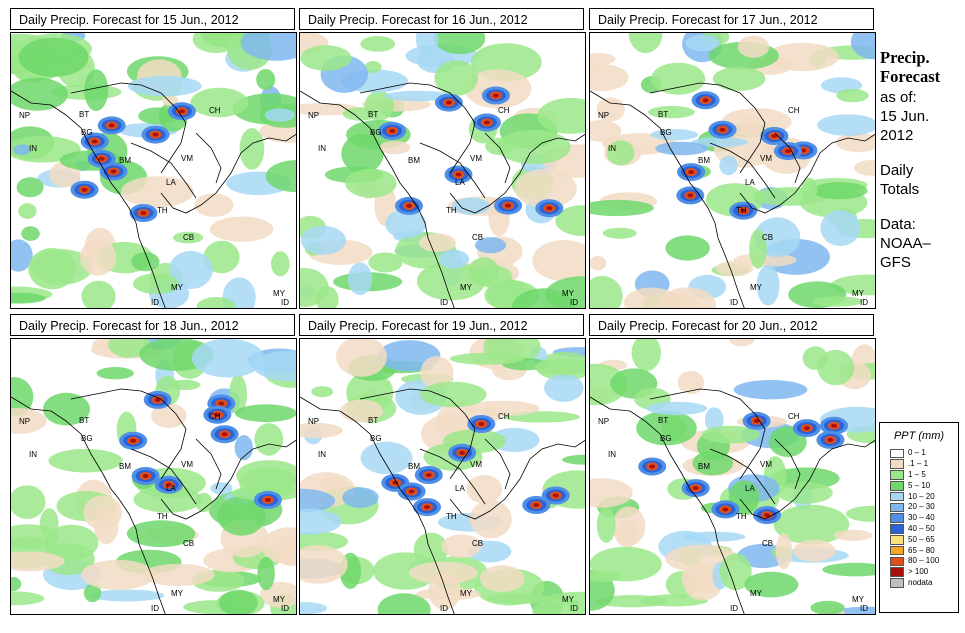 The height and width of the screenshot is (633, 965). I want to click on legend-item: nodata, so click(924, 583).